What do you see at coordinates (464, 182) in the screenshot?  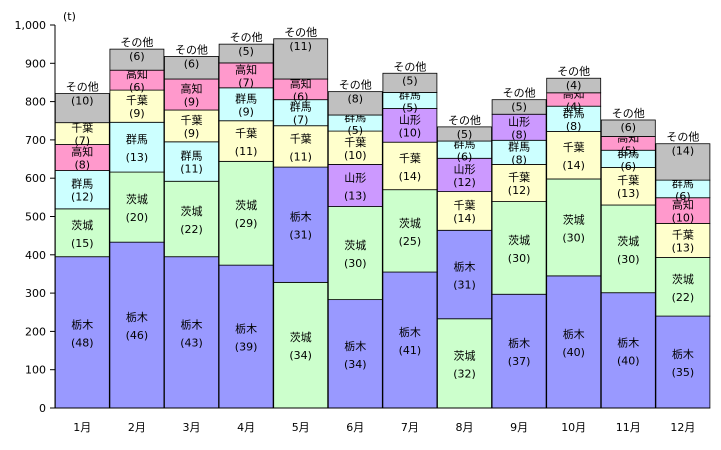 I see `segment-share-label: (12)` at bounding box center [464, 182].